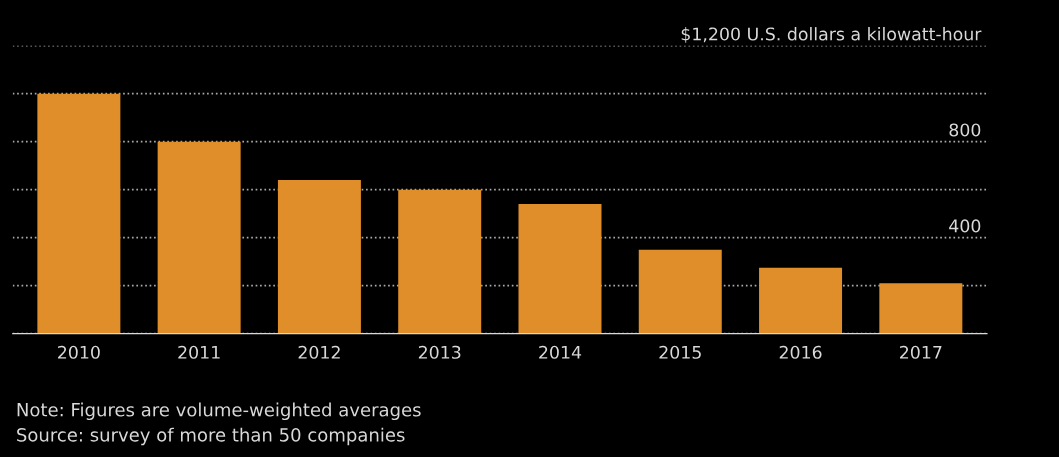  What do you see at coordinates (921, 352) in the screenshot?
I see `x-tick-label: 2017` at bounding box center [921, 352].